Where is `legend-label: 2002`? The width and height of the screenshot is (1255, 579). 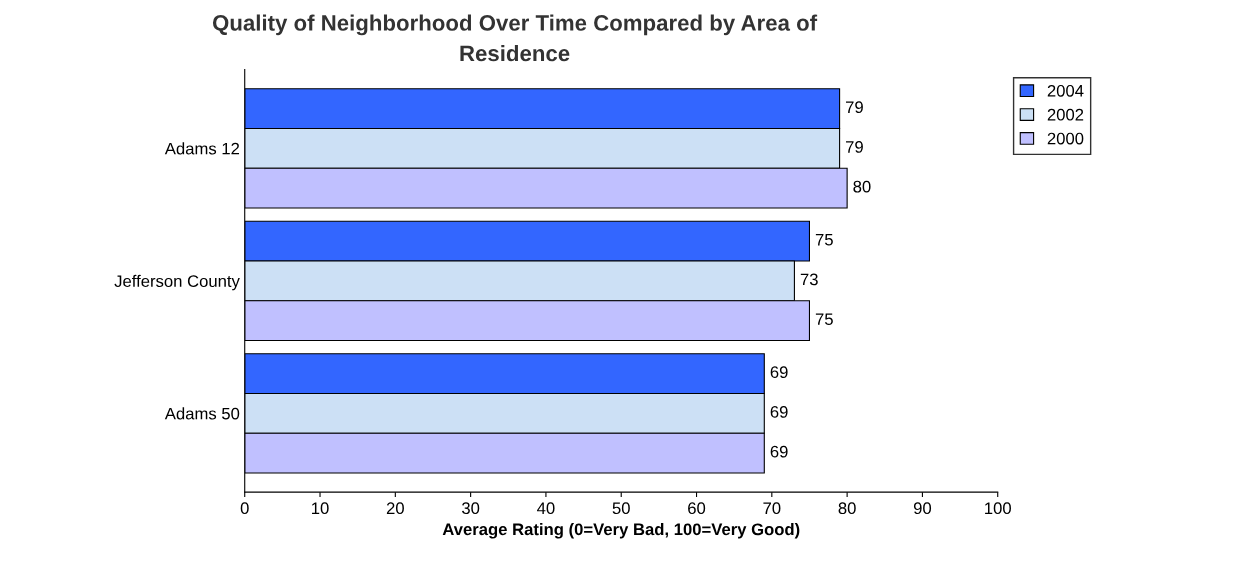
legend-label: 2002 is located at coordinates (1065, 114).